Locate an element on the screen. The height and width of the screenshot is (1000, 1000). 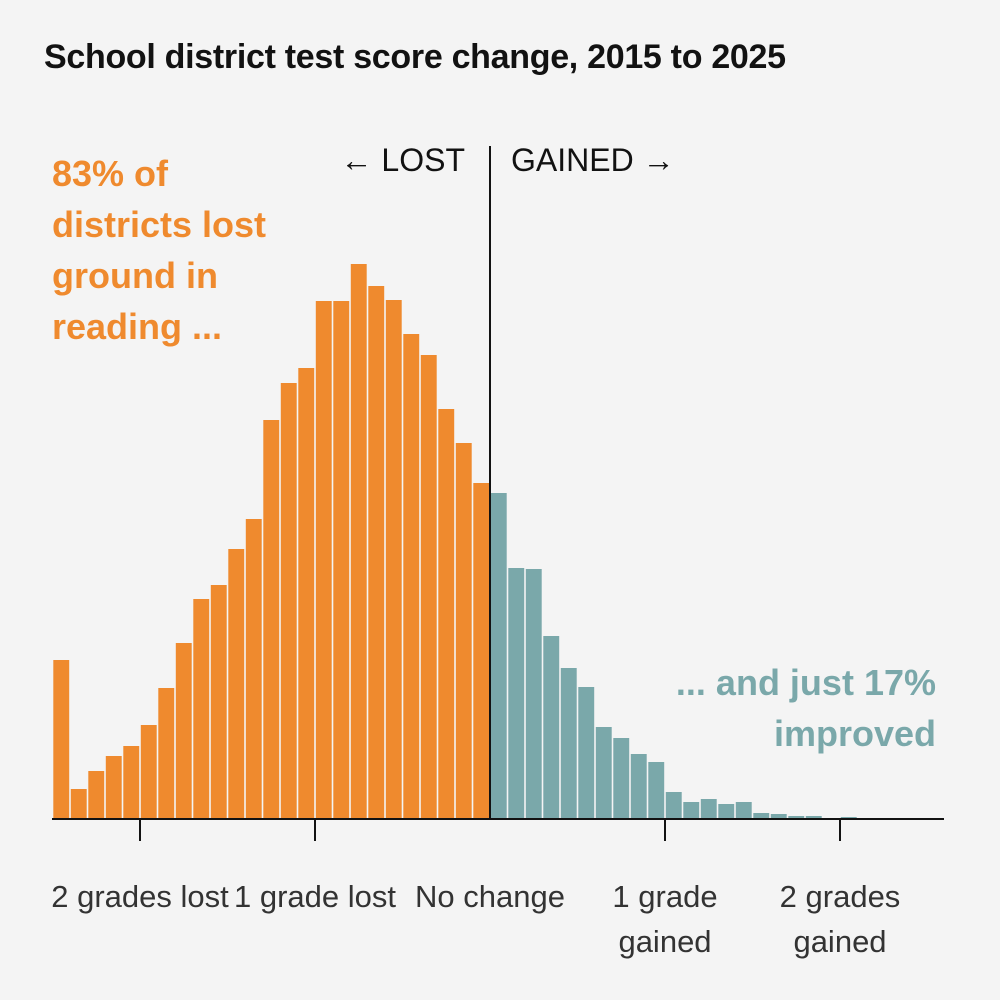
x-axis-tick-label: No change is located at coordinates (490, 896).